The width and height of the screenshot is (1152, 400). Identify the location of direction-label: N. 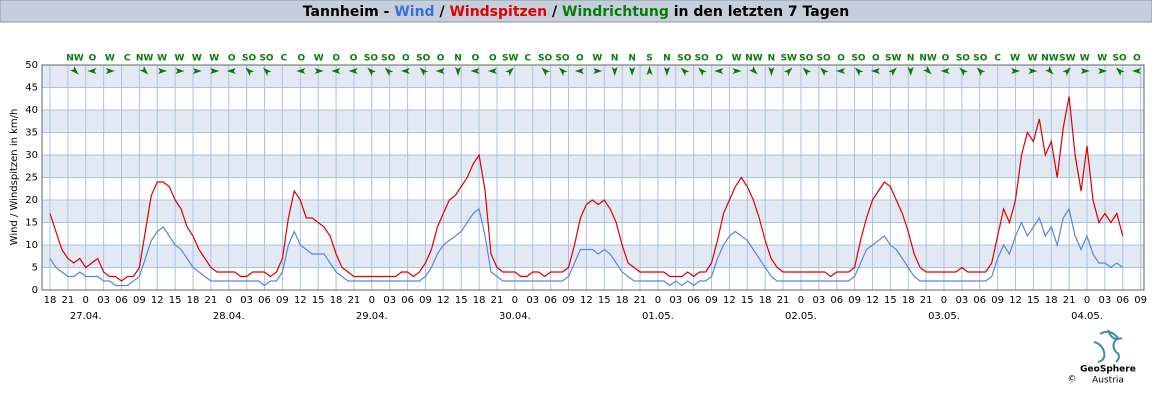
(911, 59).